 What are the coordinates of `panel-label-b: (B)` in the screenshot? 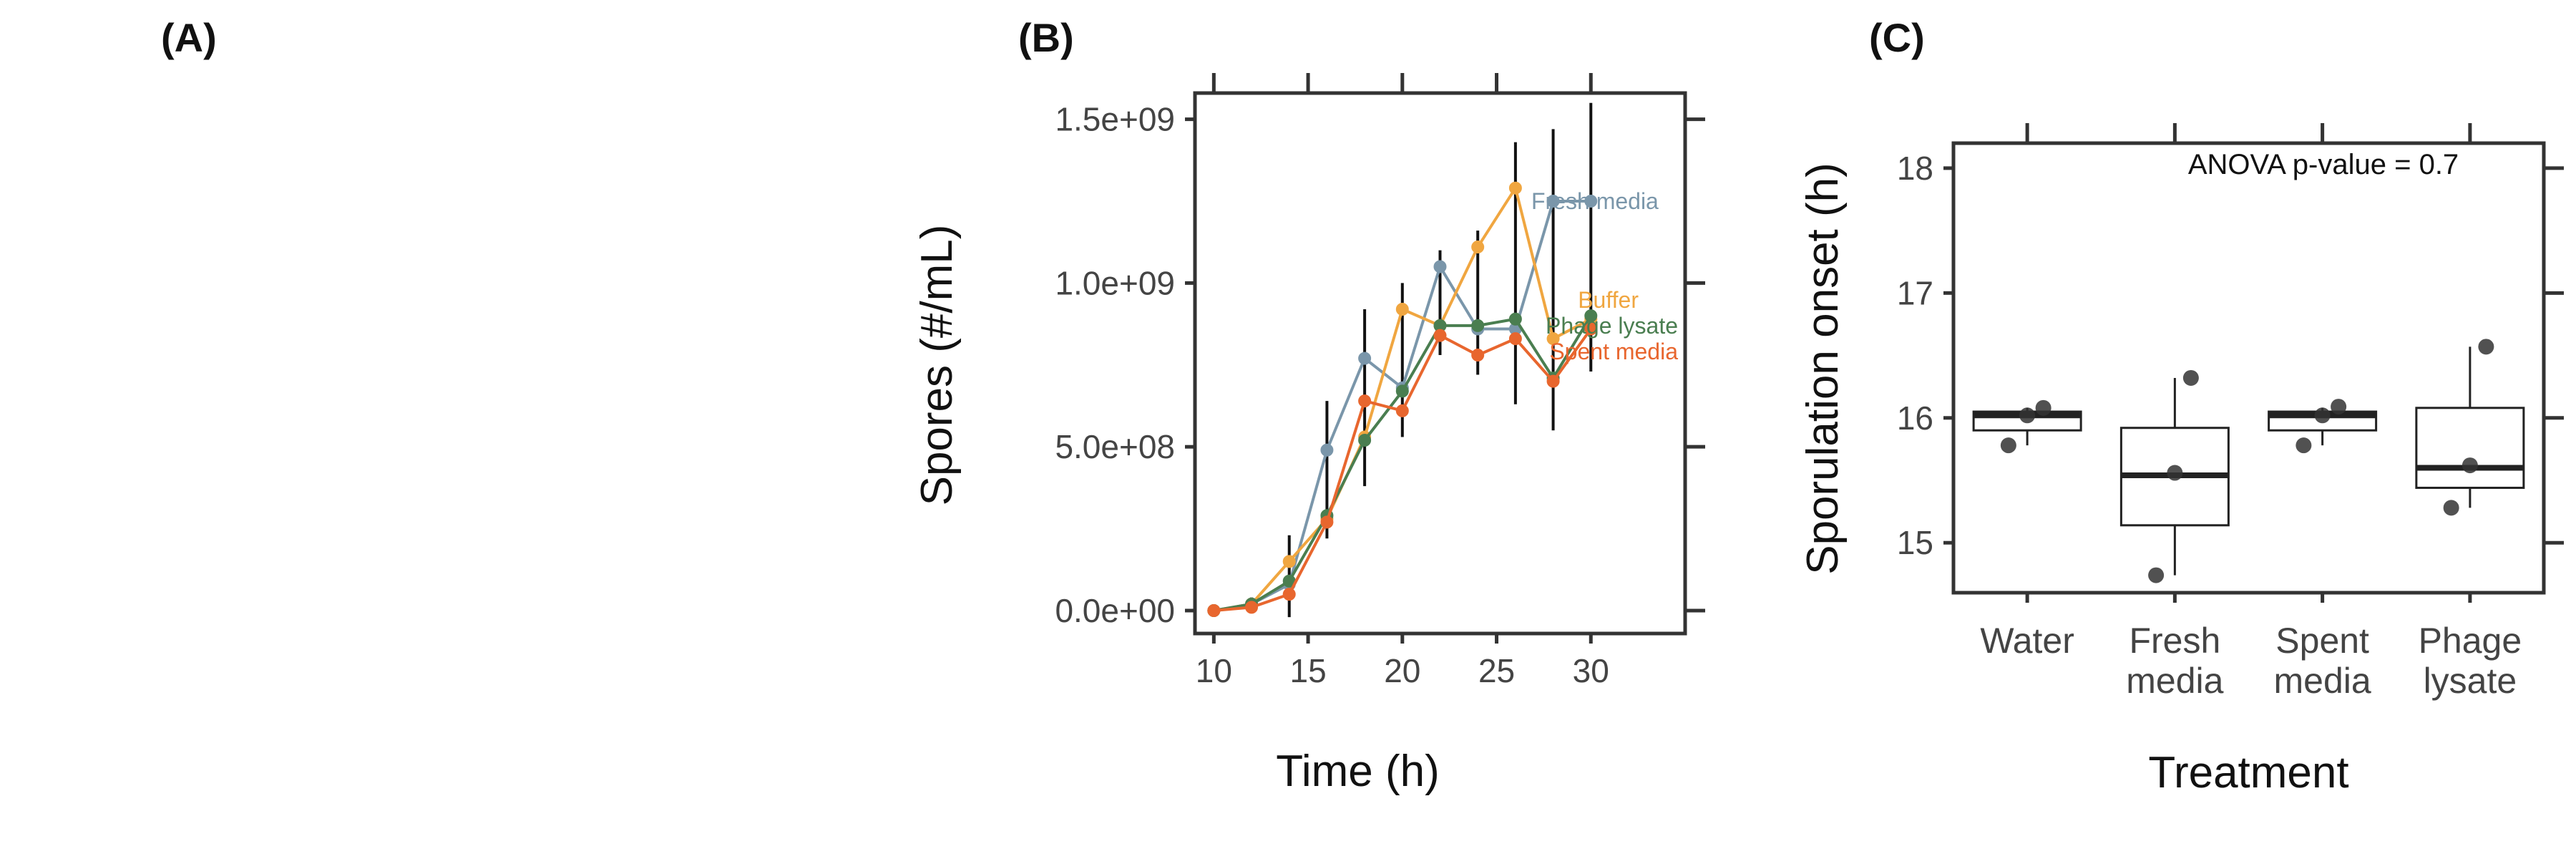 It's located at (1046, 37).